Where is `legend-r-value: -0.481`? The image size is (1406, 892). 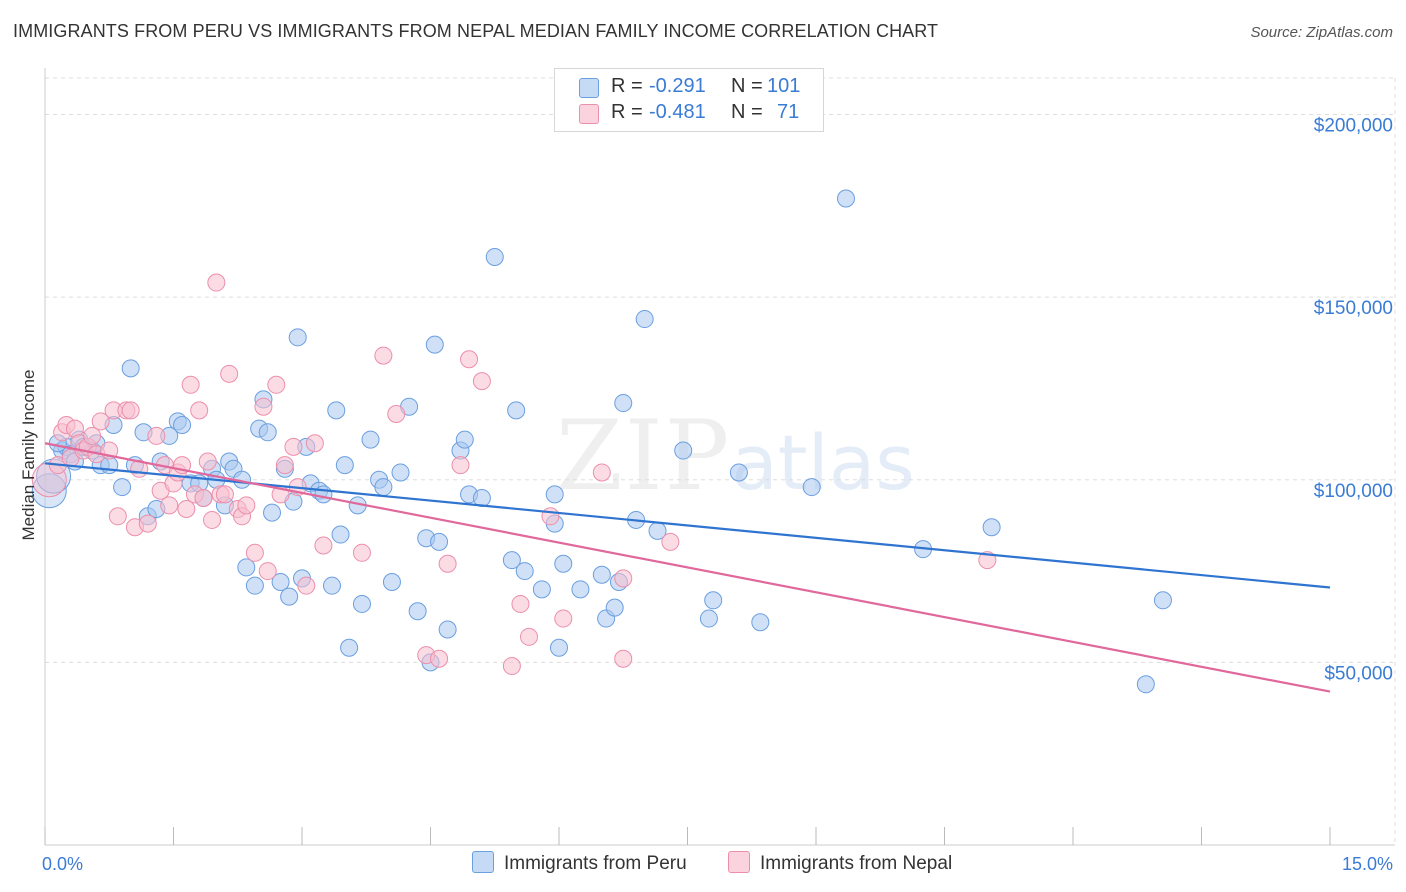
legend-r-value: -0.481 is located at coordinates (677, 112).